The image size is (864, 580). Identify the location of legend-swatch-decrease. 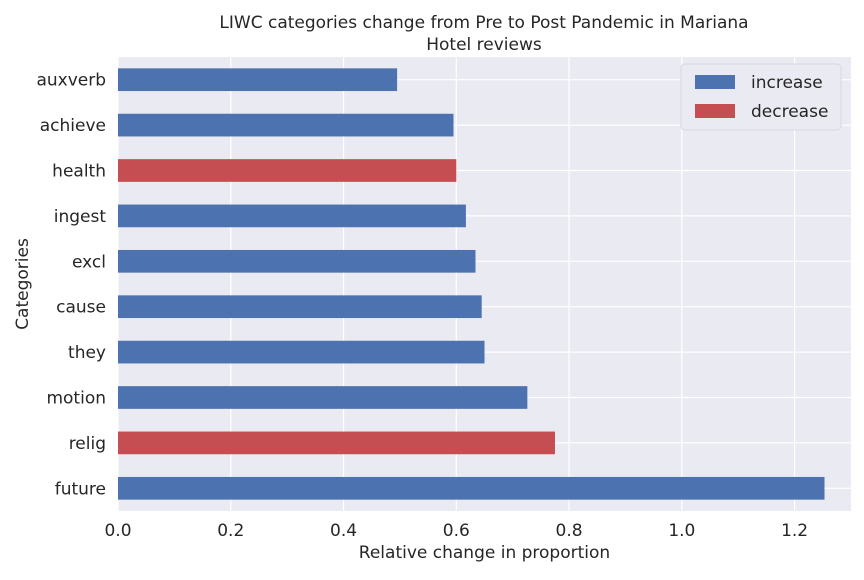
(715, 111).